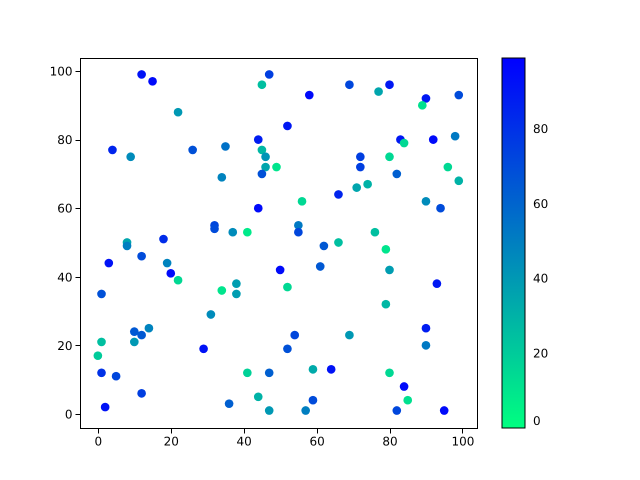  I want to click on y-tick-label: 40, so click(64, 277).